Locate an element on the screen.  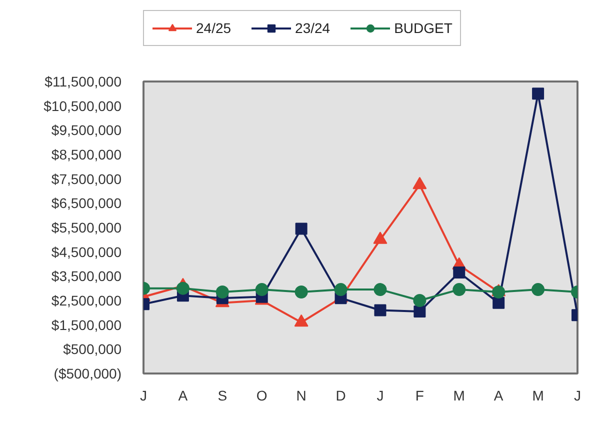
x-tick-label: O is located at coordinates (262, 396).